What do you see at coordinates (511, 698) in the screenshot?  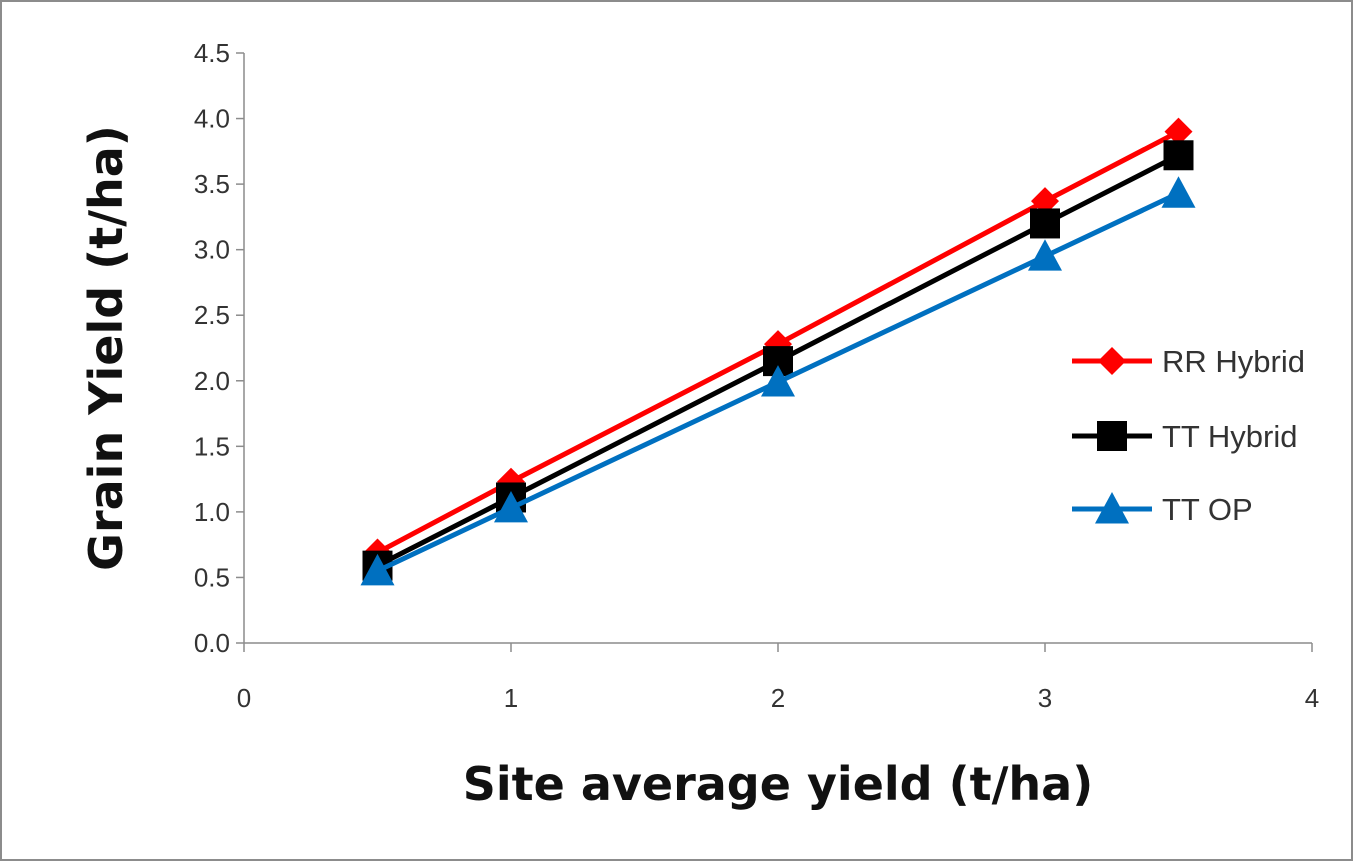 I see `x-tick-label: 1` at bounding box center [511, 698].